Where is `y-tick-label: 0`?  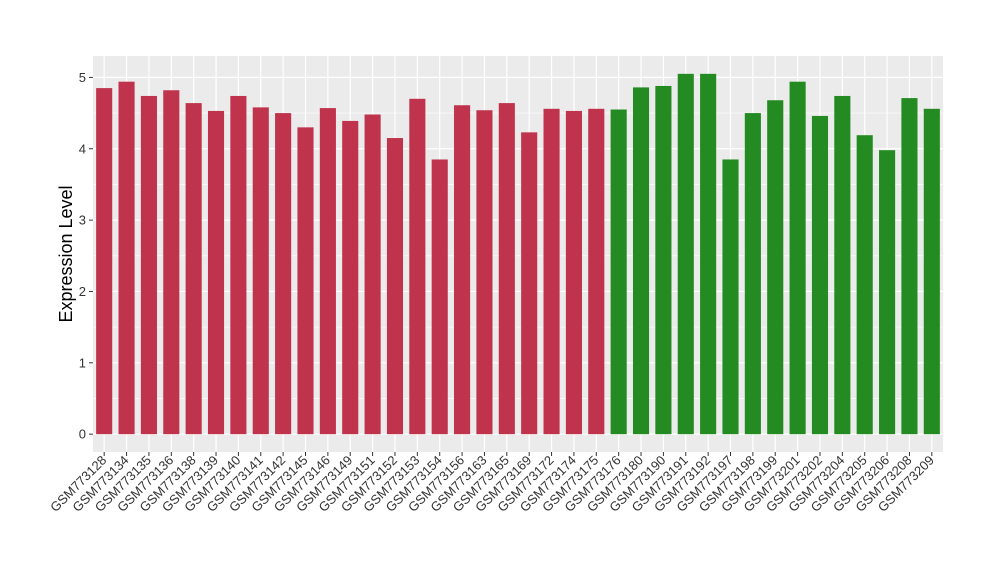 y-tick-label: 0 is located at coordinates (82, 434).